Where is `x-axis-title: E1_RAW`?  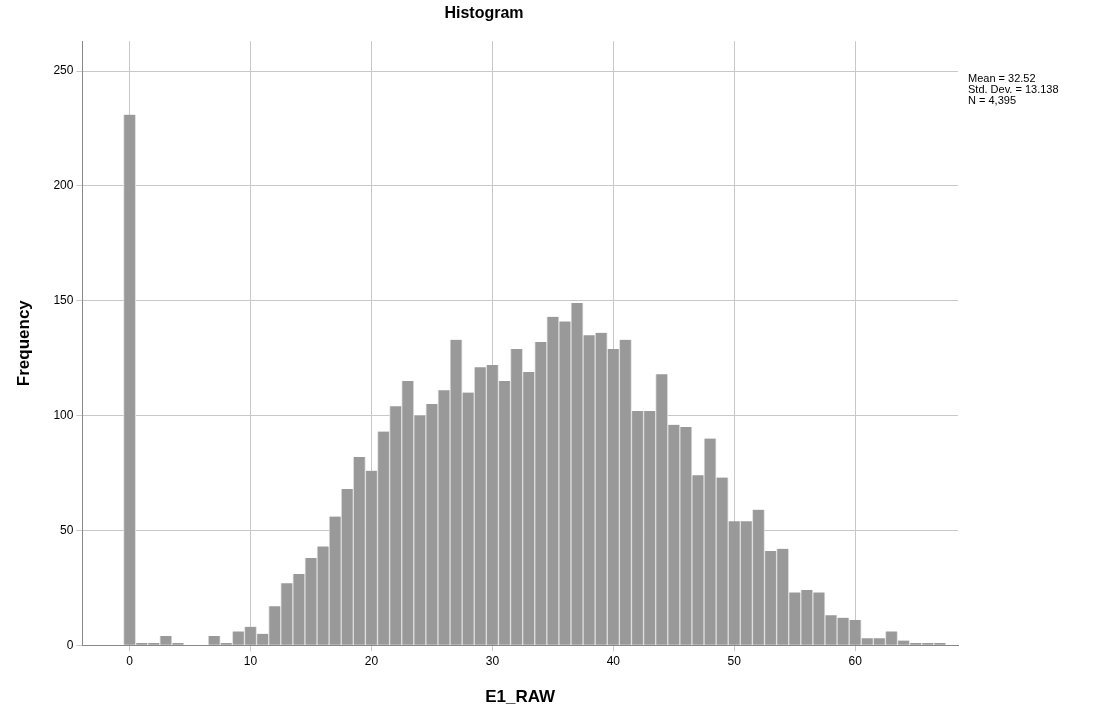 x-axis-title: E1_RAW is located at coordinates (521, 697).